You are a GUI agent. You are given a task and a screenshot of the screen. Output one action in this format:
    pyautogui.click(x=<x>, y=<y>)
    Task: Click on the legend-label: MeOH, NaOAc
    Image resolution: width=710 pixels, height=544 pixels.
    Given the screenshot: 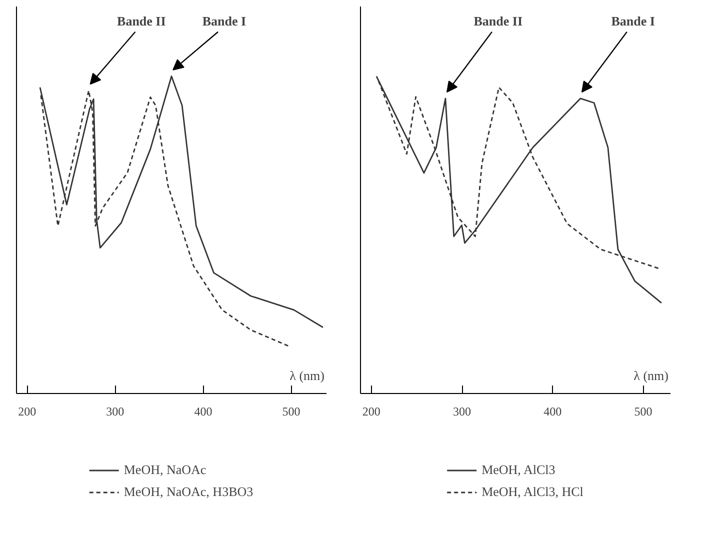 What is the action you would take?
    pyautogui.click(x=165, y=470)
    